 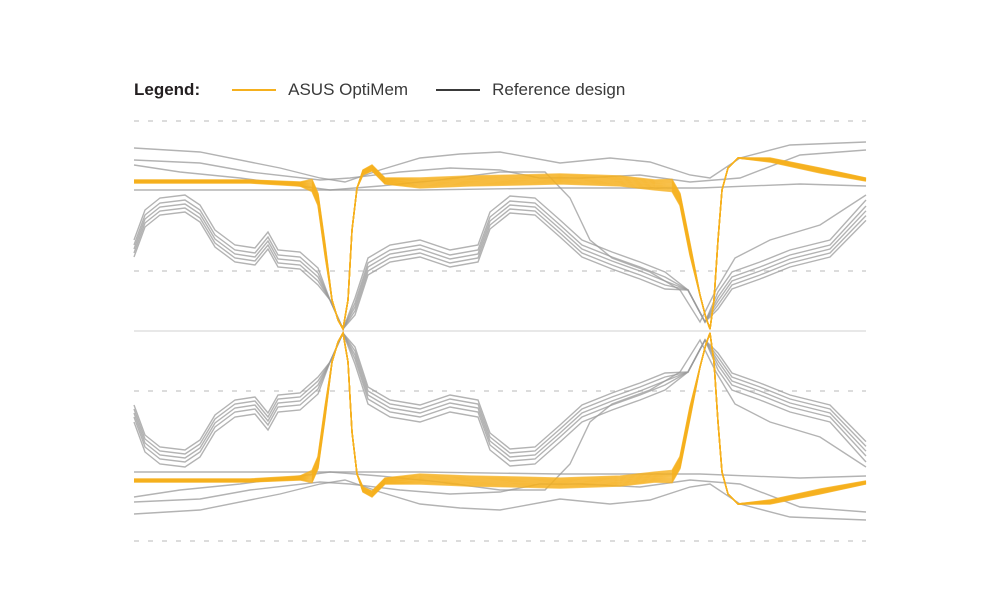 I want to click on legend-item-optimem: ASUS OptiMem, so click(x=320, y=90).